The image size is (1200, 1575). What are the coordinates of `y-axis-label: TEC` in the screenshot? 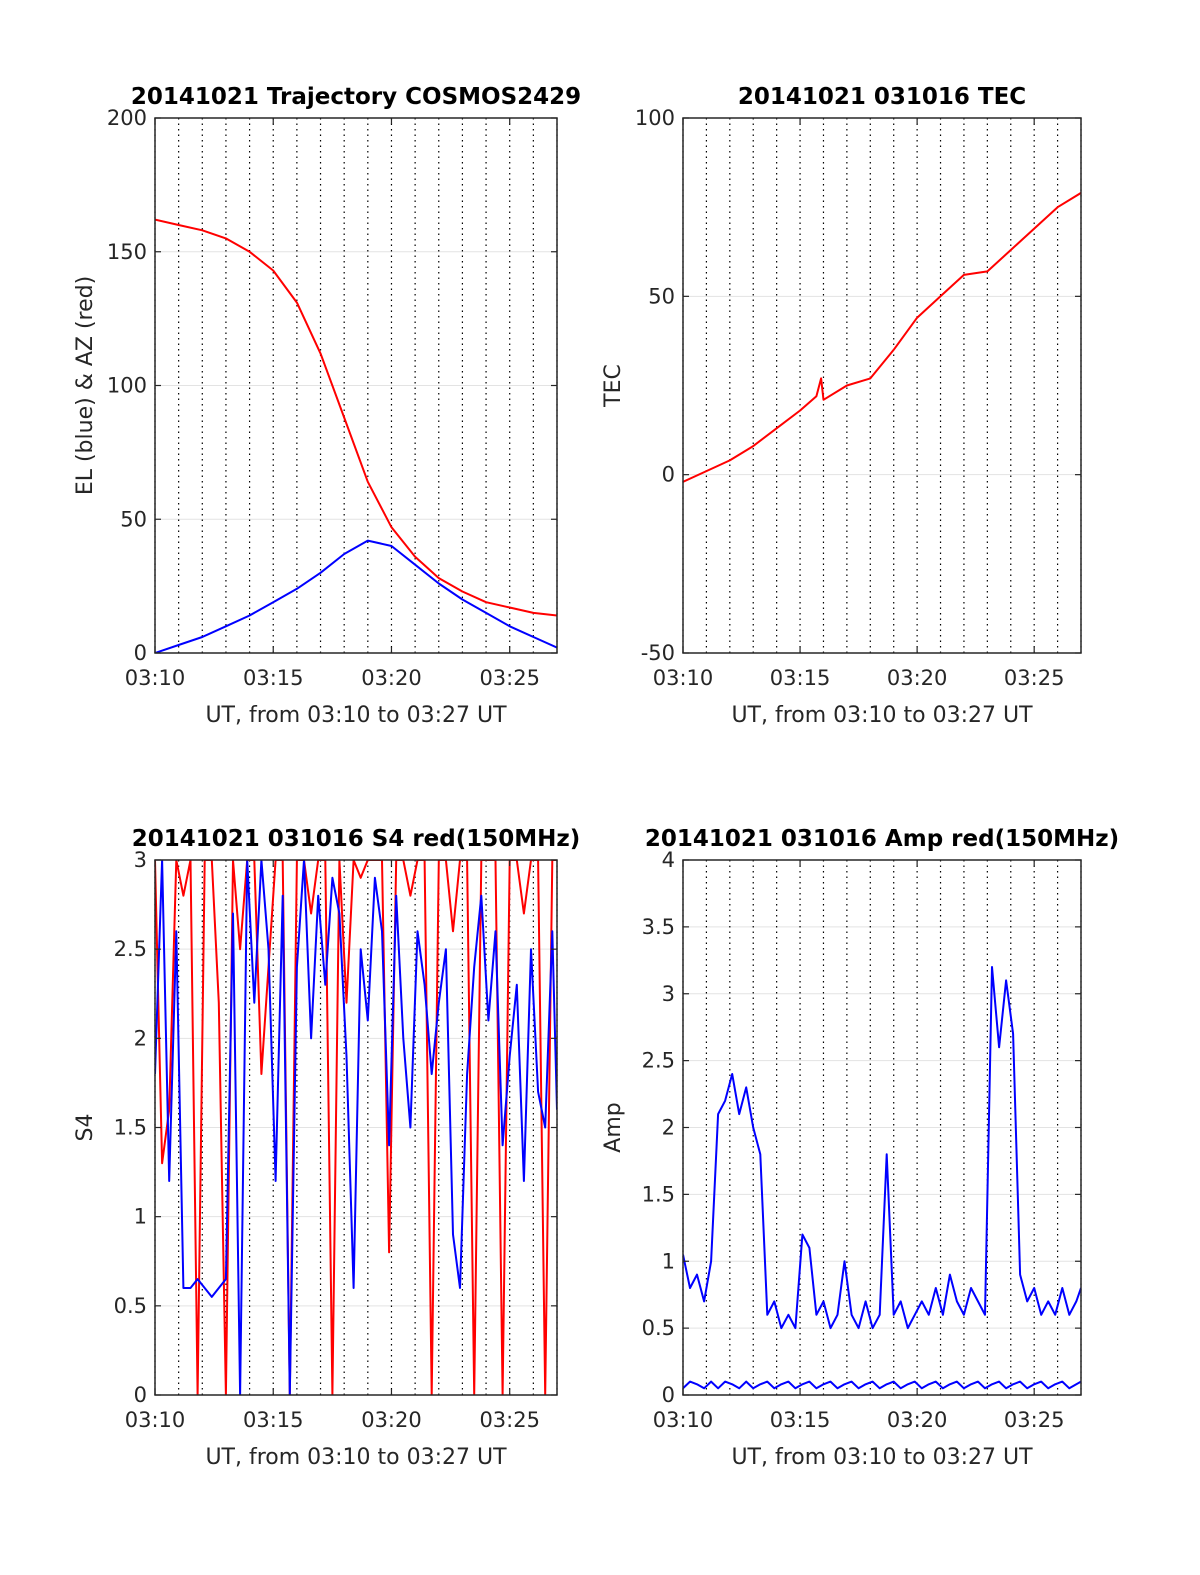 It's located at (613, 386).